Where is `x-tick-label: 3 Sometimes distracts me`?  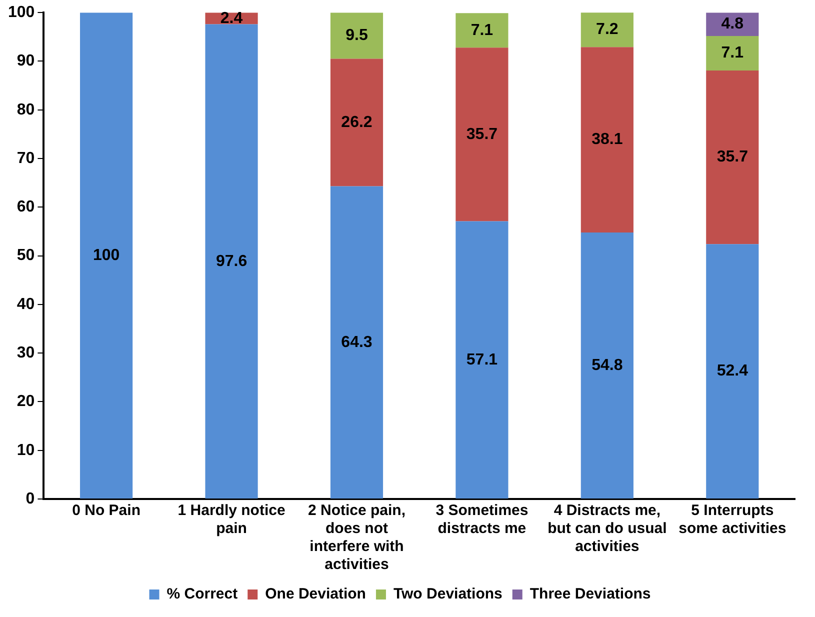
x-tick-label: 3 Sometimes distracts me is located at coordinates (482, 520).